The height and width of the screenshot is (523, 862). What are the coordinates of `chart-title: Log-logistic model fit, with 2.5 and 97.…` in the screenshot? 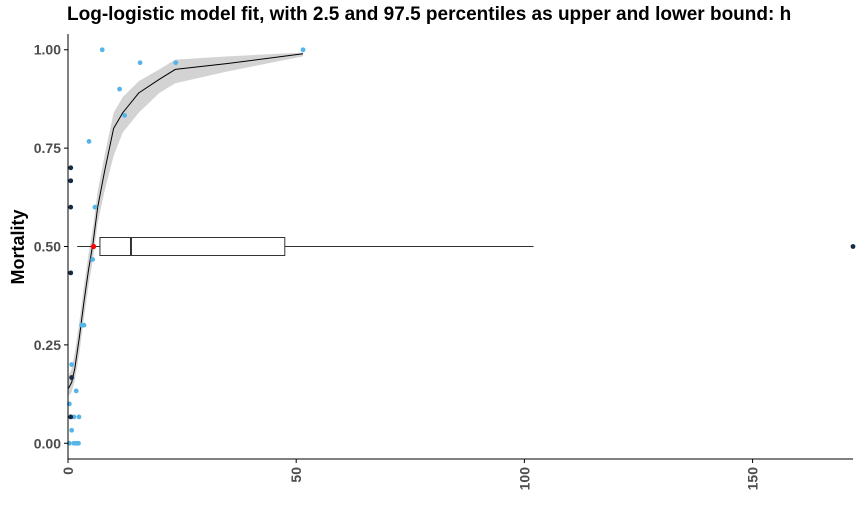 It's located at (429, 14).